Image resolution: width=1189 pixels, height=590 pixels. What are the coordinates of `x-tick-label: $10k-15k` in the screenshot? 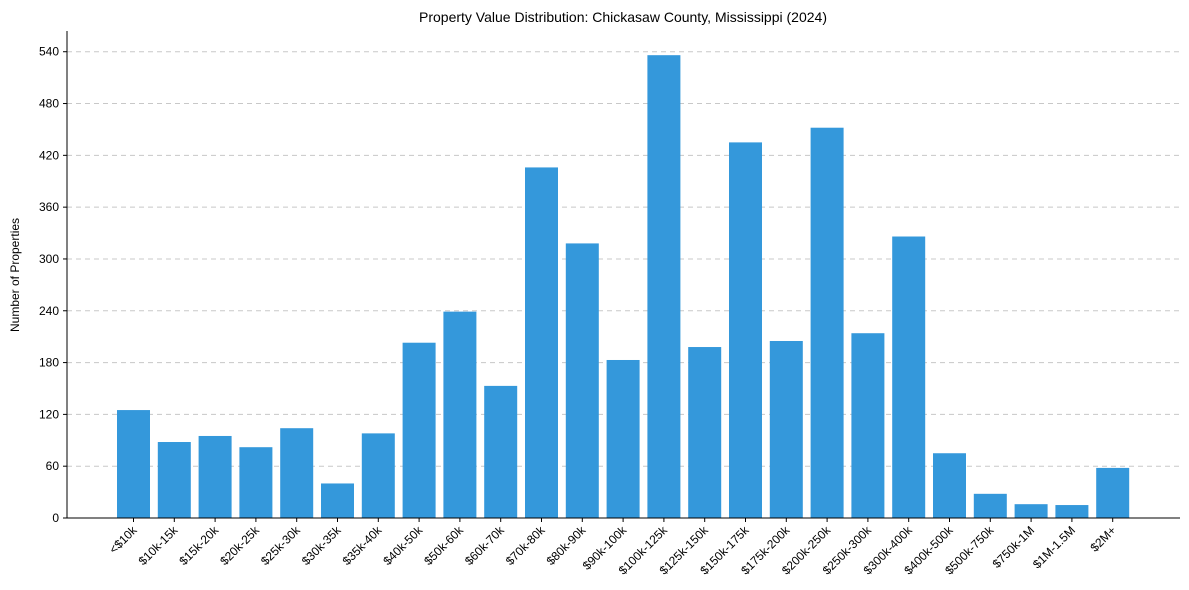 It's located at (159, 546).